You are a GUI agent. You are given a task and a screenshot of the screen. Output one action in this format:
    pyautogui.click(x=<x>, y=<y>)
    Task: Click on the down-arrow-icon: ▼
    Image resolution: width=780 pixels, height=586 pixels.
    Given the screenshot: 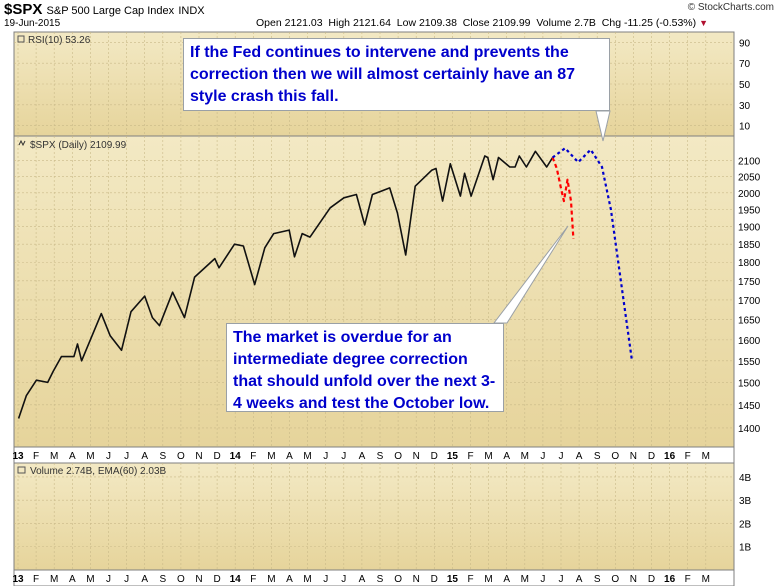 What is the action you would take?
    pyautogui.click(x=703, y=23)
    